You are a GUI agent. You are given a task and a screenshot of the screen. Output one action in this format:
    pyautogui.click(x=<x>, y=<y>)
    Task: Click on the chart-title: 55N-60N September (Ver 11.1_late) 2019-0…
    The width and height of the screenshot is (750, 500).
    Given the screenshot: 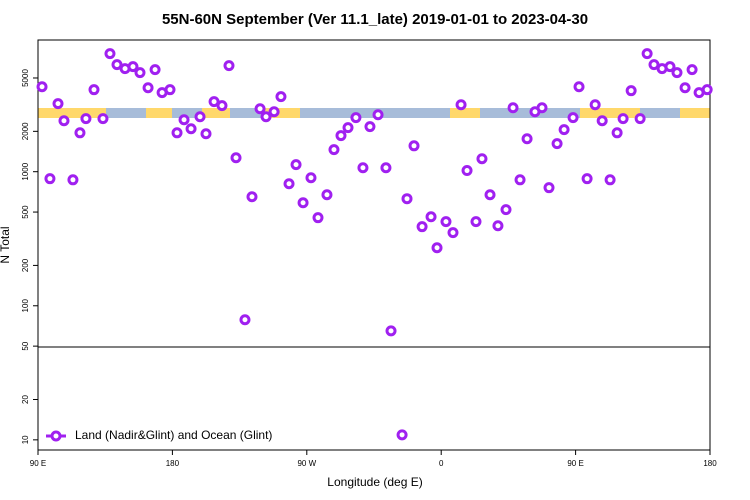 What is the action you would take?
    pyautogui.click(x=375, y=19)
    